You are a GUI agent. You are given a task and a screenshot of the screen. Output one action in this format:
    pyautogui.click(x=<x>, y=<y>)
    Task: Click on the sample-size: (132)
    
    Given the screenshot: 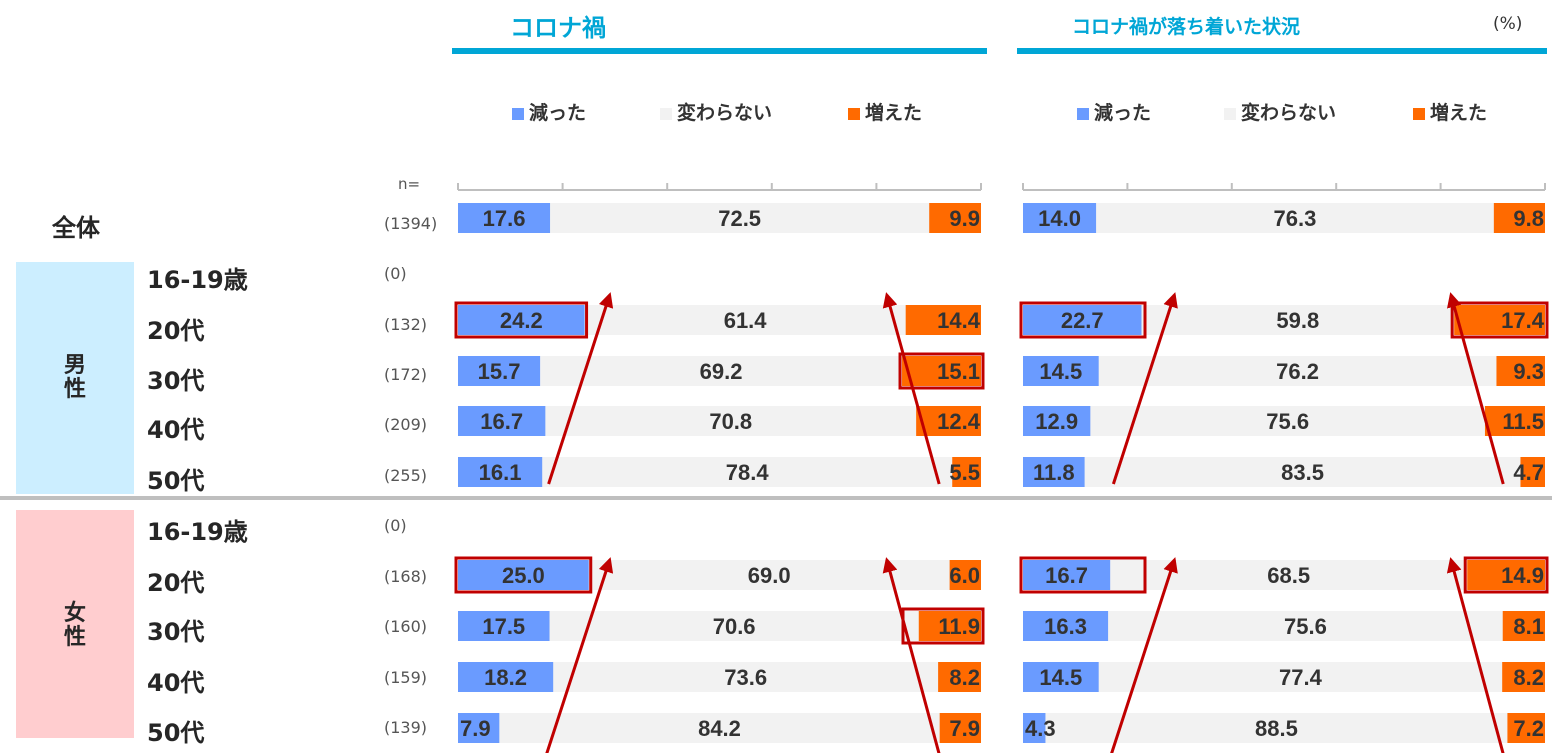 What is the action you would take?
    pyautogui.click(x=406, y=324)
    